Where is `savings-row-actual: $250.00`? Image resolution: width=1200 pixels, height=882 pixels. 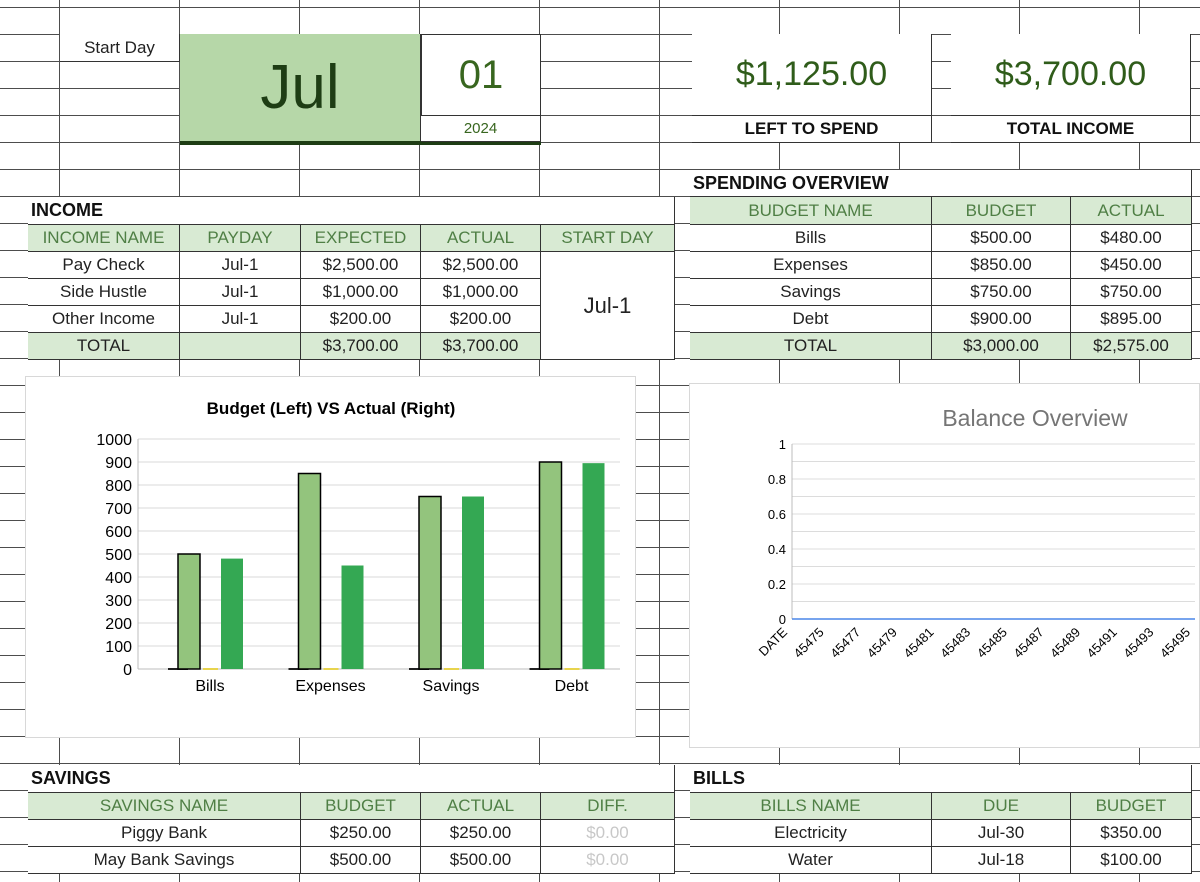
savings-row-actual: $250.00 is located at coordinates (481, 833).